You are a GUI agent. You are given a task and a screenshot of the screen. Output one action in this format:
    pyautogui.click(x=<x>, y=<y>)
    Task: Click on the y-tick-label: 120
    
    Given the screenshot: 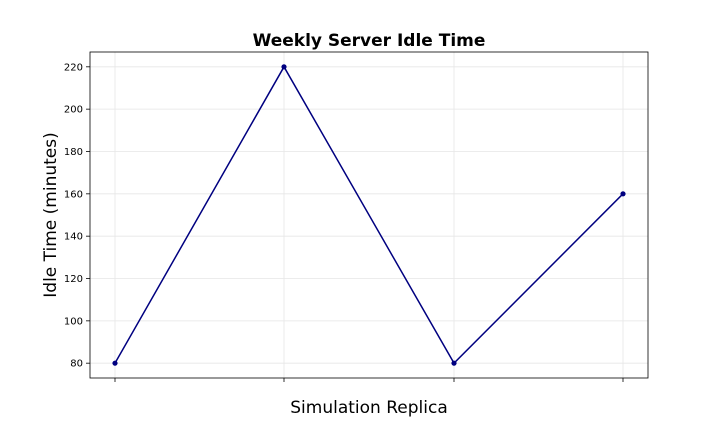 What is the action you would take?
    pyautogui.click(x=73, y=279)
    